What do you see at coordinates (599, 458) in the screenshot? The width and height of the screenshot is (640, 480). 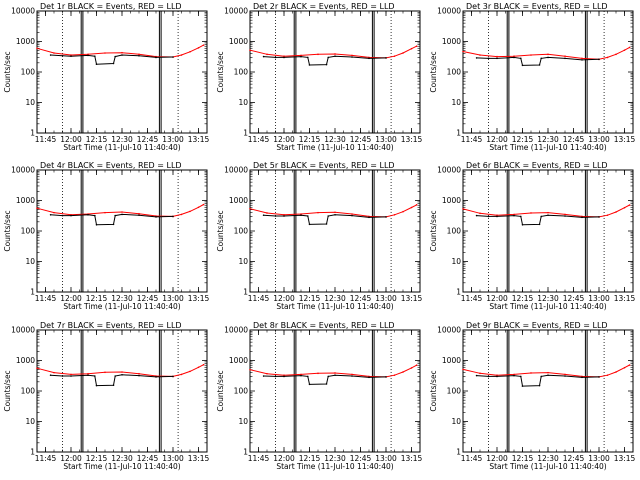 I see `x-tick-label: 13:00` at bounding box center [599, 458].